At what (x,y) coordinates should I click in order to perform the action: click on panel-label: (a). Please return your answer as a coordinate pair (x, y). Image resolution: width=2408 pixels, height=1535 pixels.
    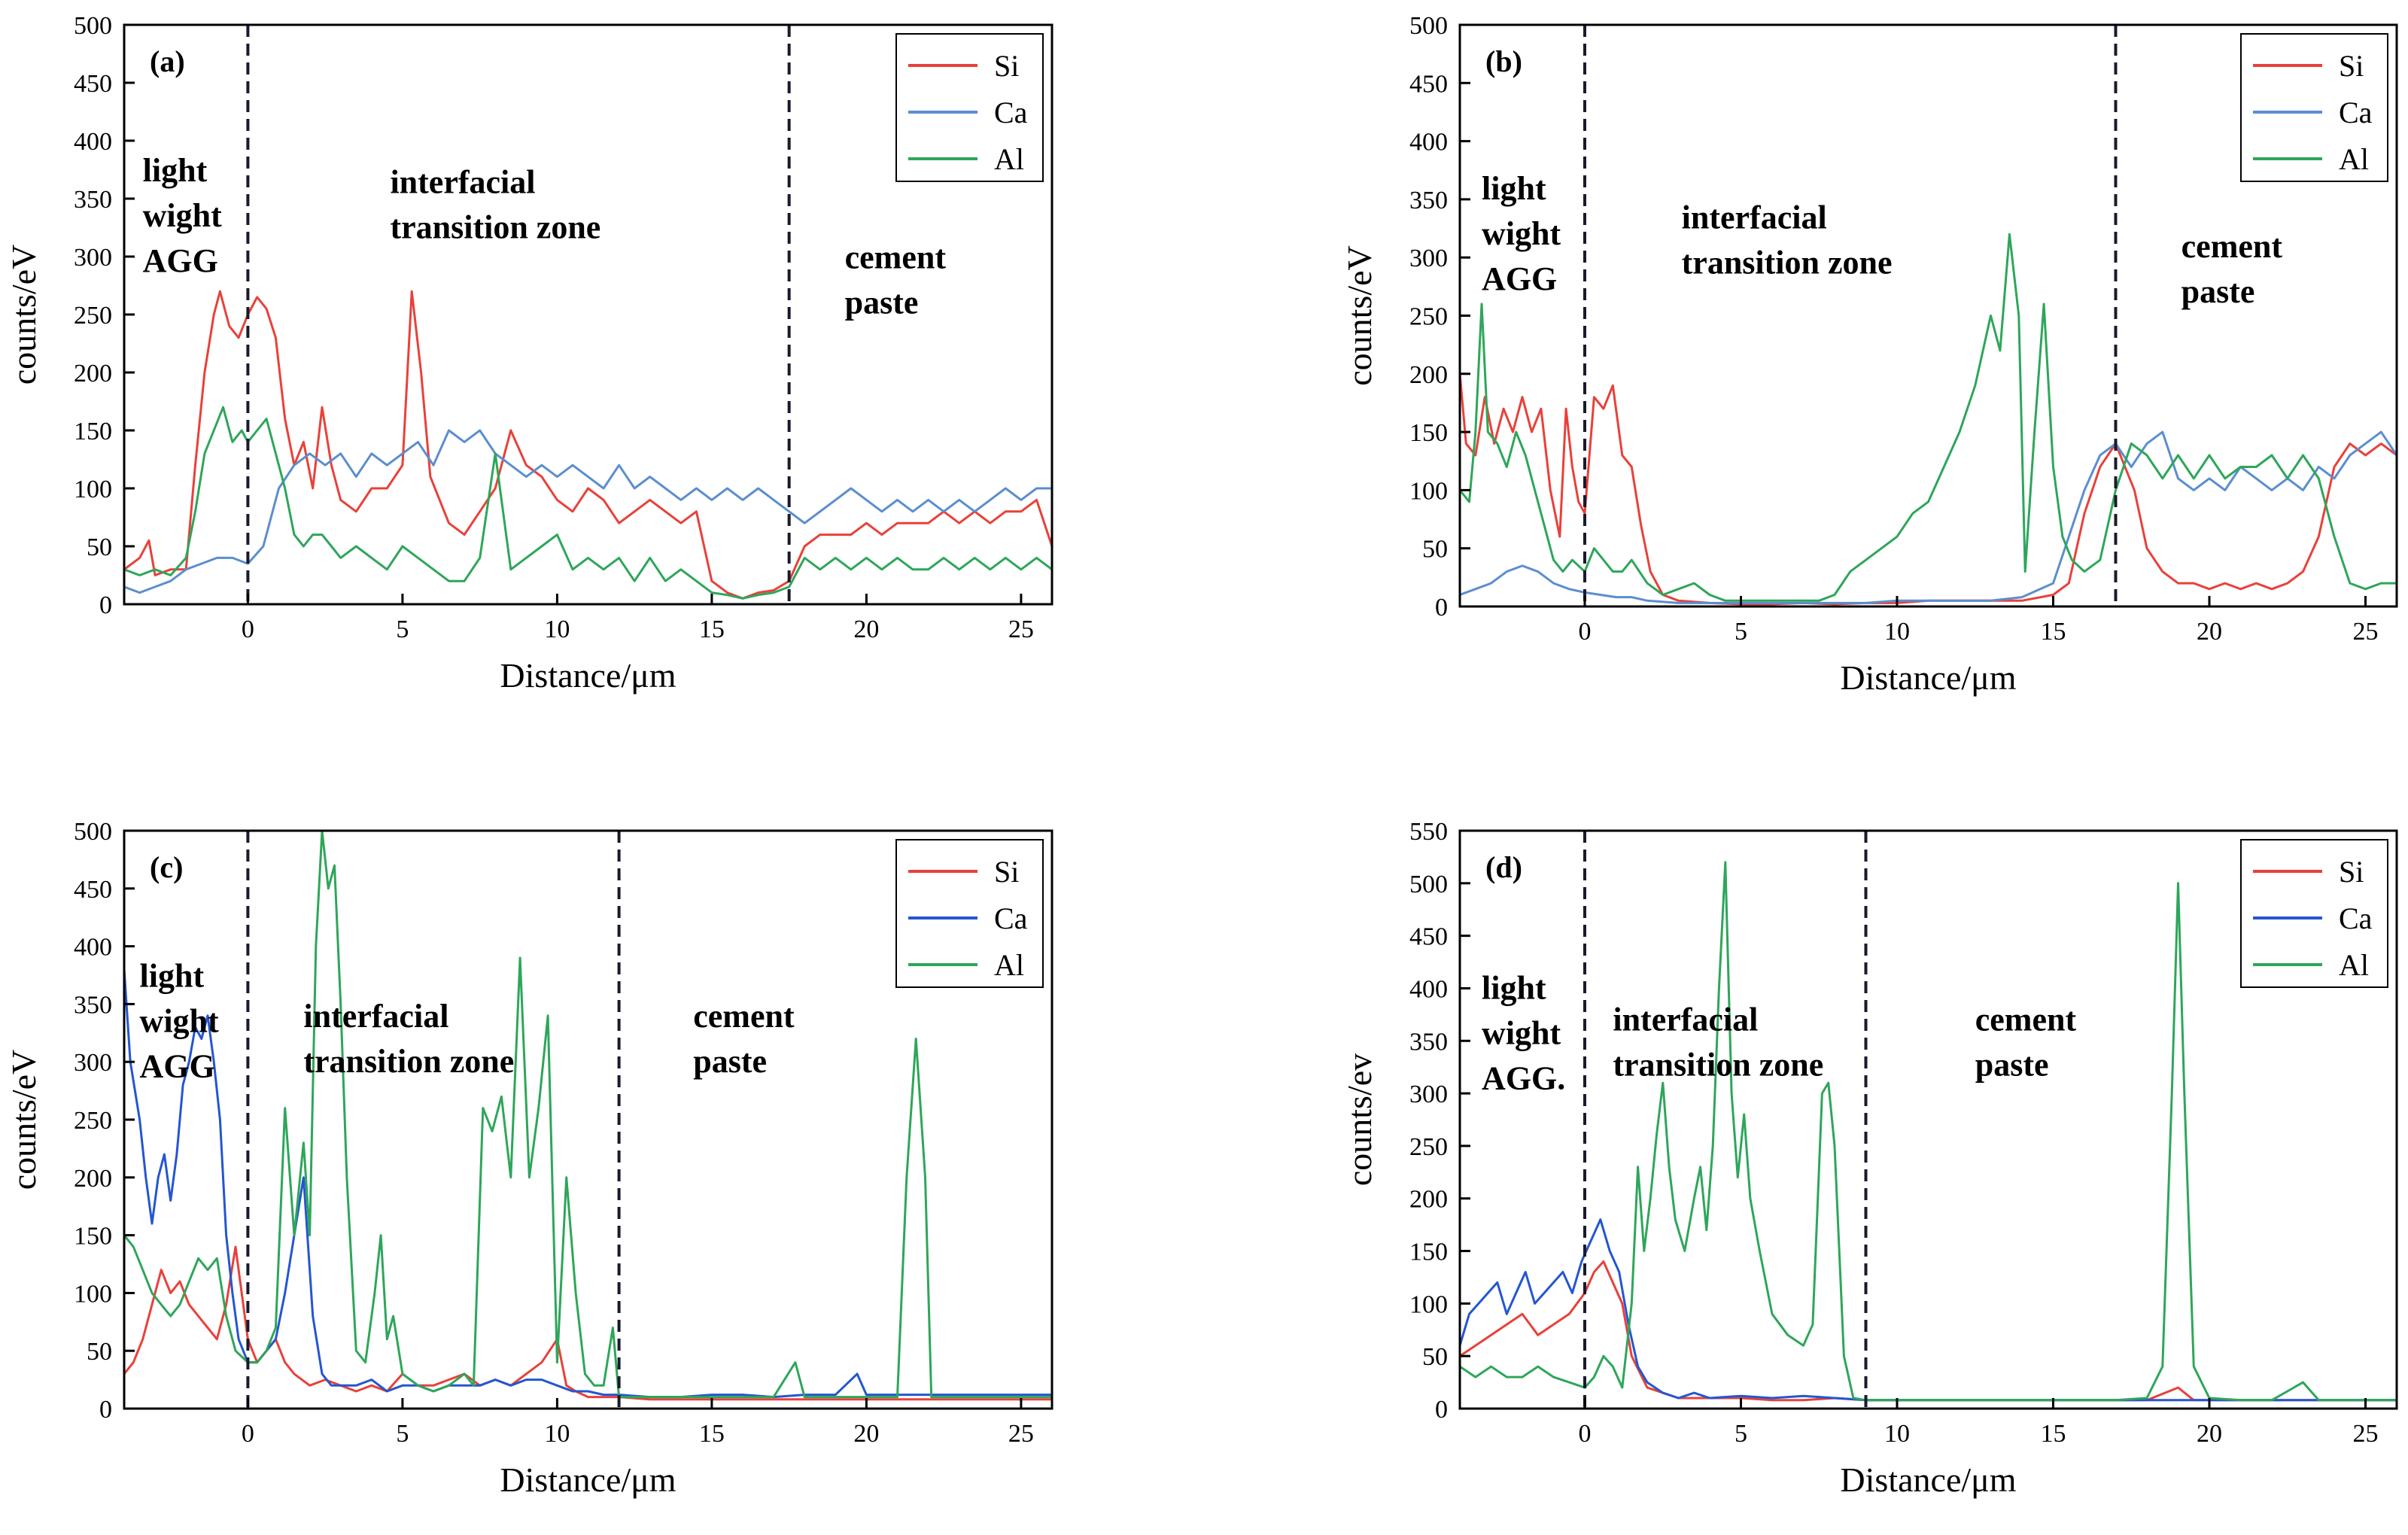
    Looking at the image, I should click on (167, 61).